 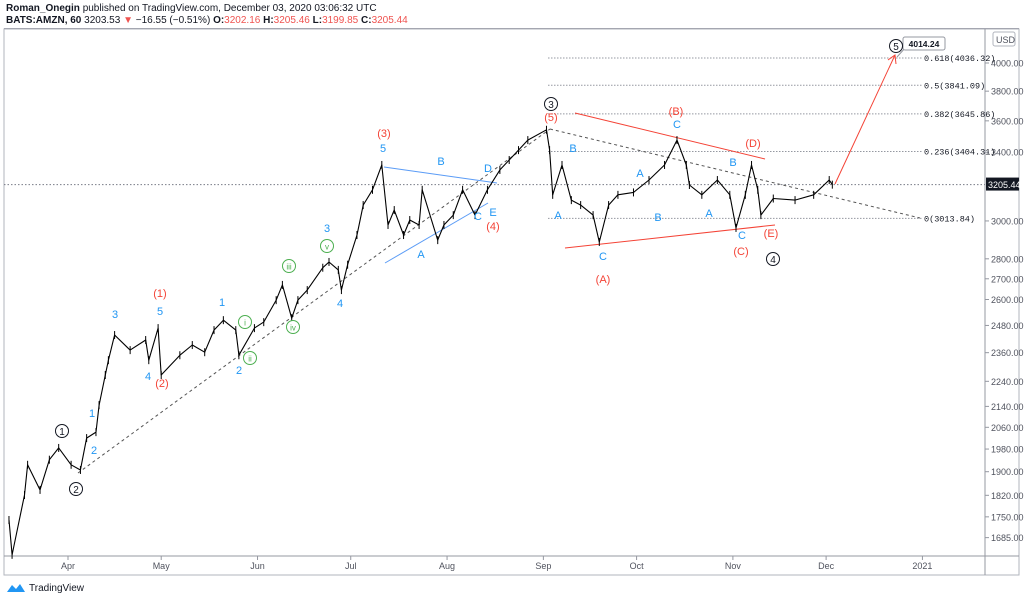 I want to click on low-label: L:, so click(x=317, y=20).